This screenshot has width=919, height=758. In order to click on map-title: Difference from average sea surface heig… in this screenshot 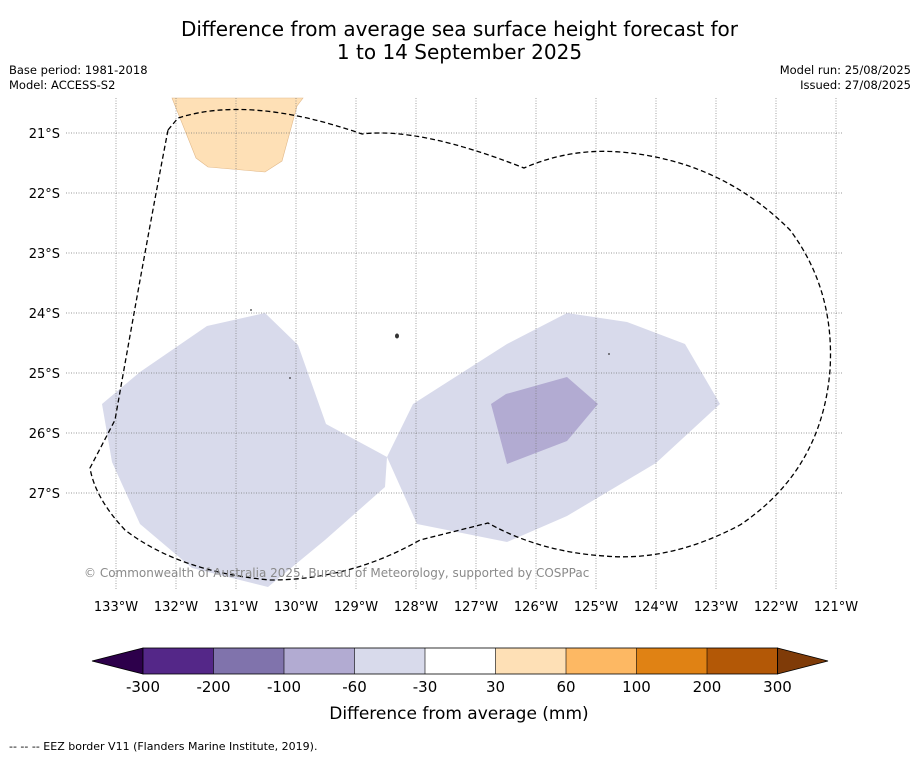, I will do `click(459, 41)`.